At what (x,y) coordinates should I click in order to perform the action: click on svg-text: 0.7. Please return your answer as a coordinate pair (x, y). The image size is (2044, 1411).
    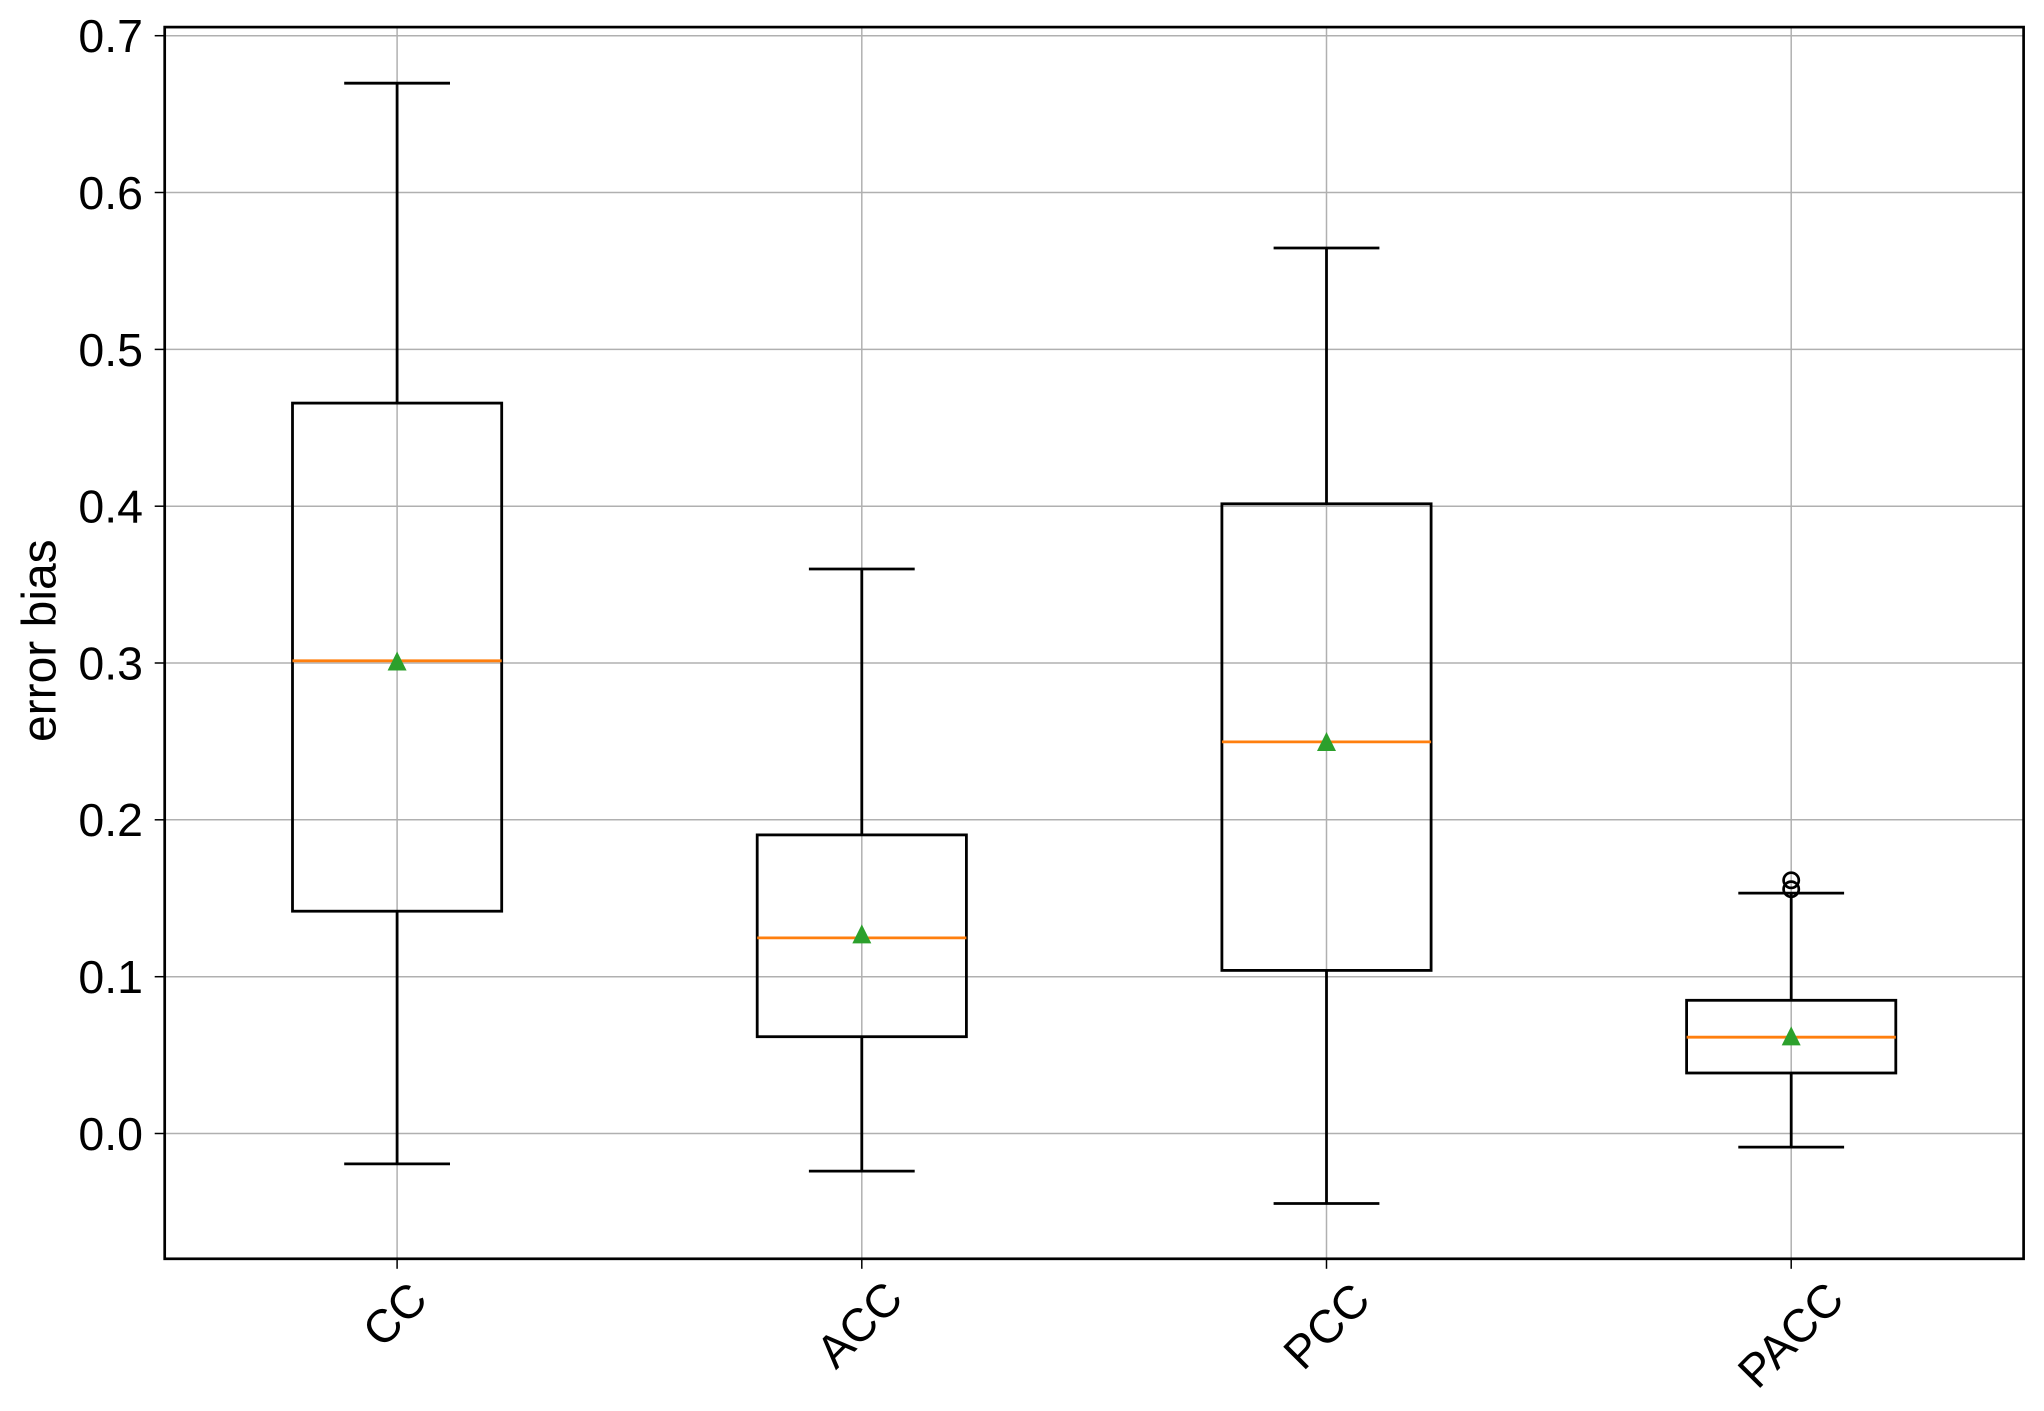
    Looking at the image, I should click on (110, 36).